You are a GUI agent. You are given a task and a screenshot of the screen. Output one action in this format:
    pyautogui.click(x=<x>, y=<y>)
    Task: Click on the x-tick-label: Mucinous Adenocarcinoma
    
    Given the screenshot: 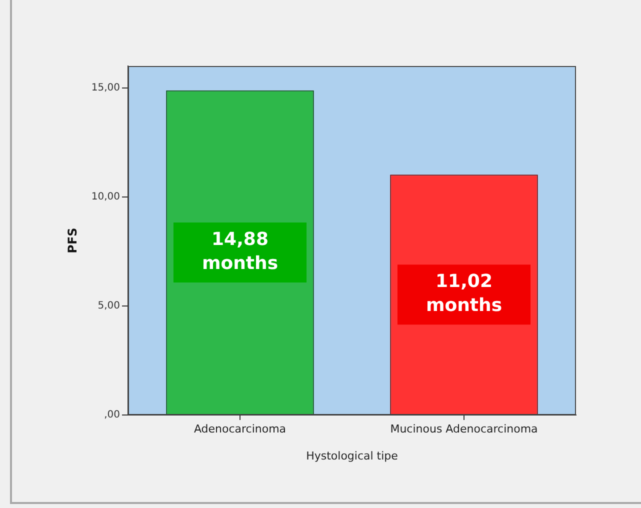 What is the action you would take?
    pyautogui.click(x=464, y=429)
    